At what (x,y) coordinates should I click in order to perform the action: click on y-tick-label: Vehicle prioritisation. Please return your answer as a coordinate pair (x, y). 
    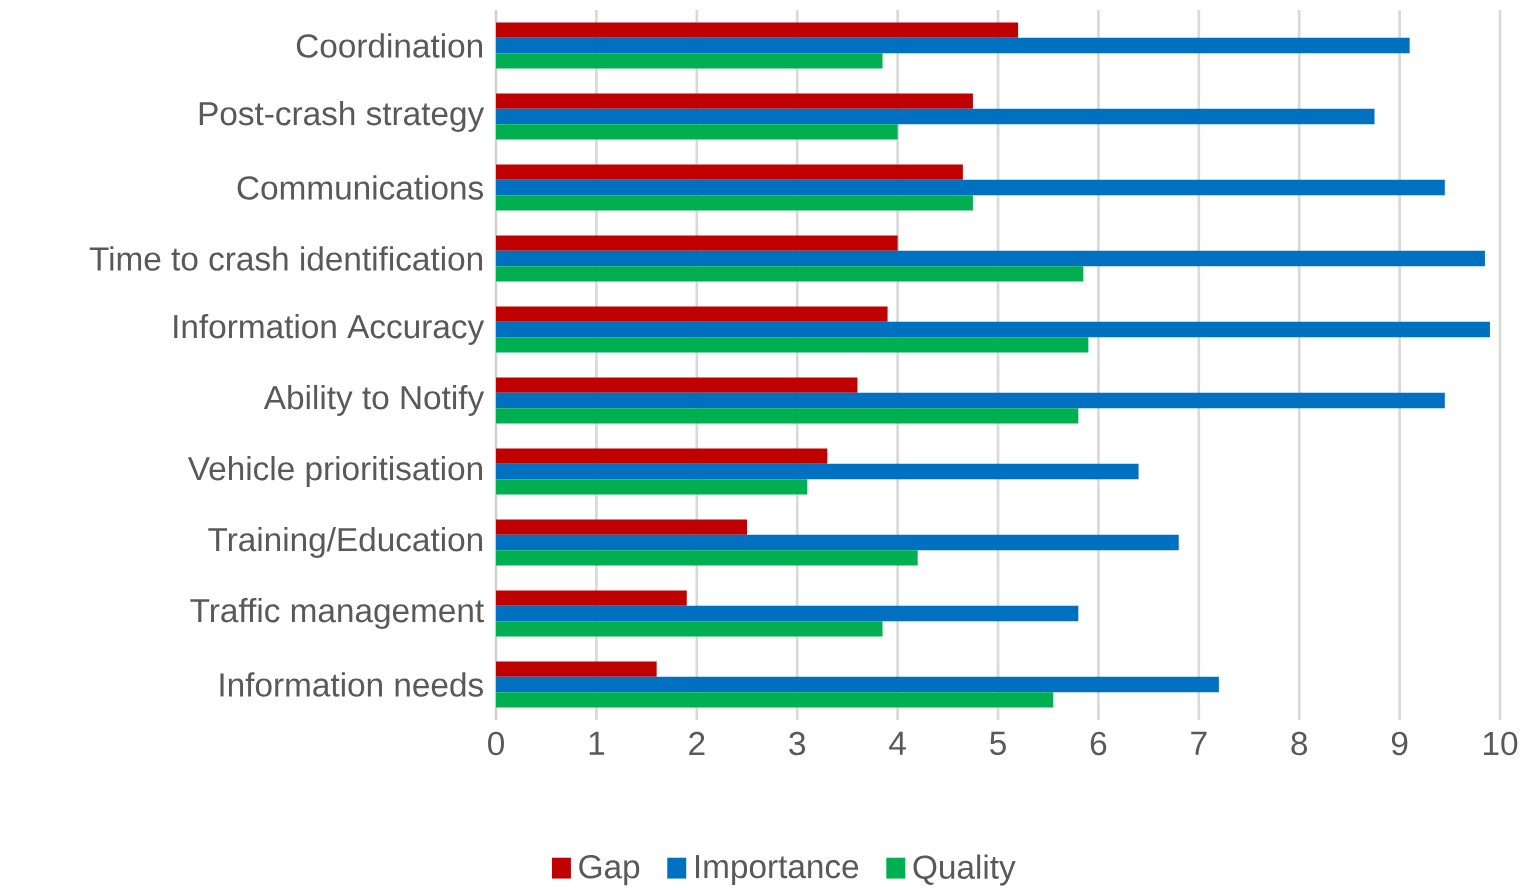
    Looking at the image, I should click on (334, 471).